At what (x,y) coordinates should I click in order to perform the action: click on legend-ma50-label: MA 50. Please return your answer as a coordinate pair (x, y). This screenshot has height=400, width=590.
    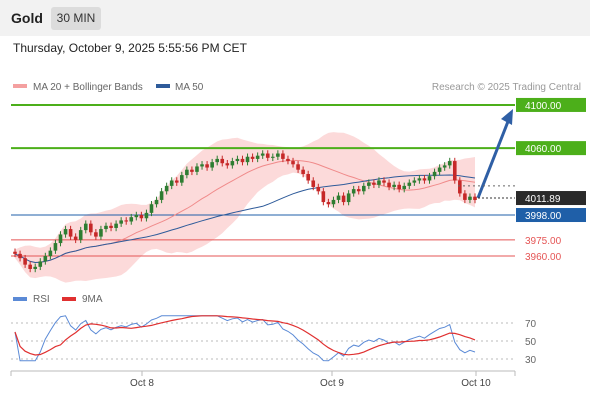
    Looking at the image, I should click on (189, 87).